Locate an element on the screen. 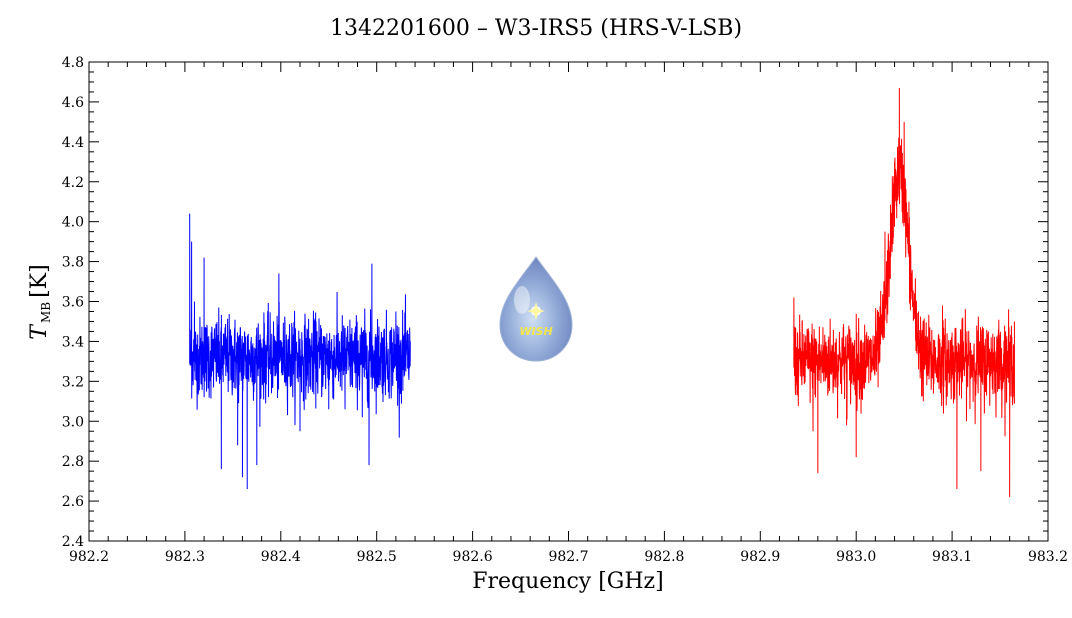 The height and width of the screenshot is (618, 1072). y-tick-label: 4.8 is located at coordinates (73, 63).